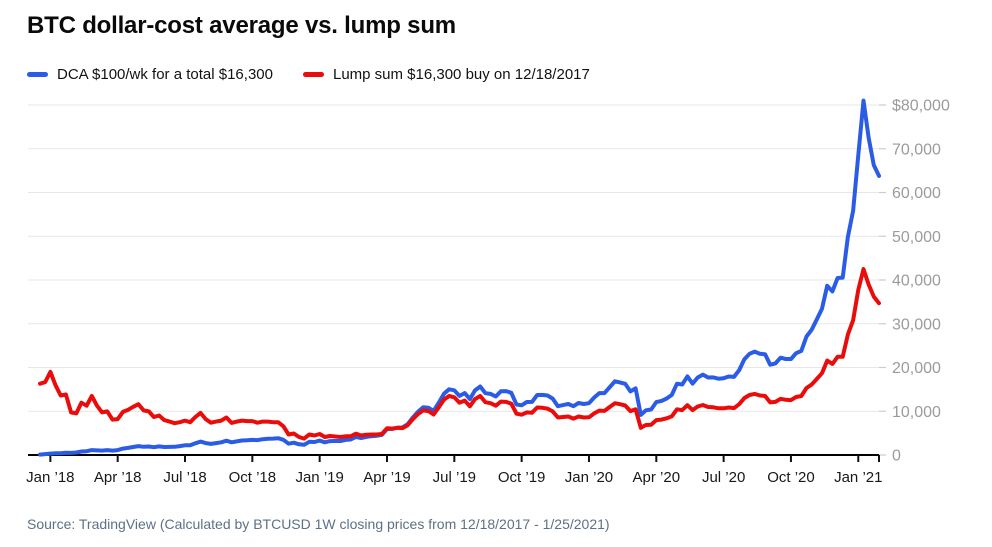  Describe the element at coordinates (319, 477) in the screenshot. I see `x-tick-label: Jan ’19` at that location.